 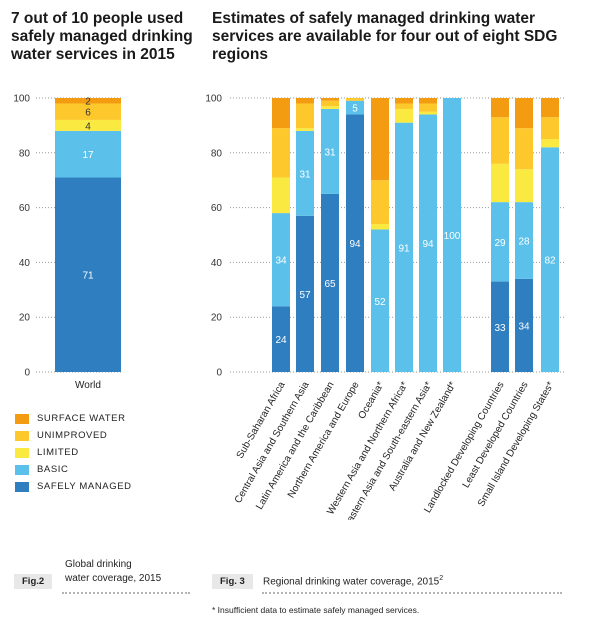 What do you see at coordinates (88, 155) in the screenshot?
I see `data-label: 17` at bounding box center [88, 155].